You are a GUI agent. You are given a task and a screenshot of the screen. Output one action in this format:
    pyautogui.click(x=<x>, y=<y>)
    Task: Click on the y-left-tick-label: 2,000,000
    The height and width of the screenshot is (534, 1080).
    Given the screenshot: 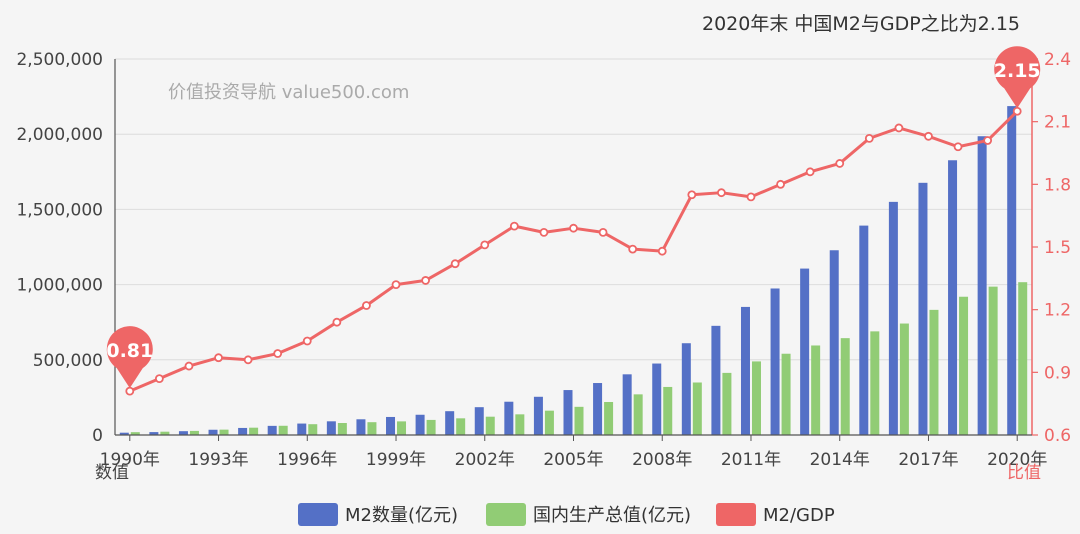 What is the action you would take?
    pyautogui.click(x=59, y=135)
    